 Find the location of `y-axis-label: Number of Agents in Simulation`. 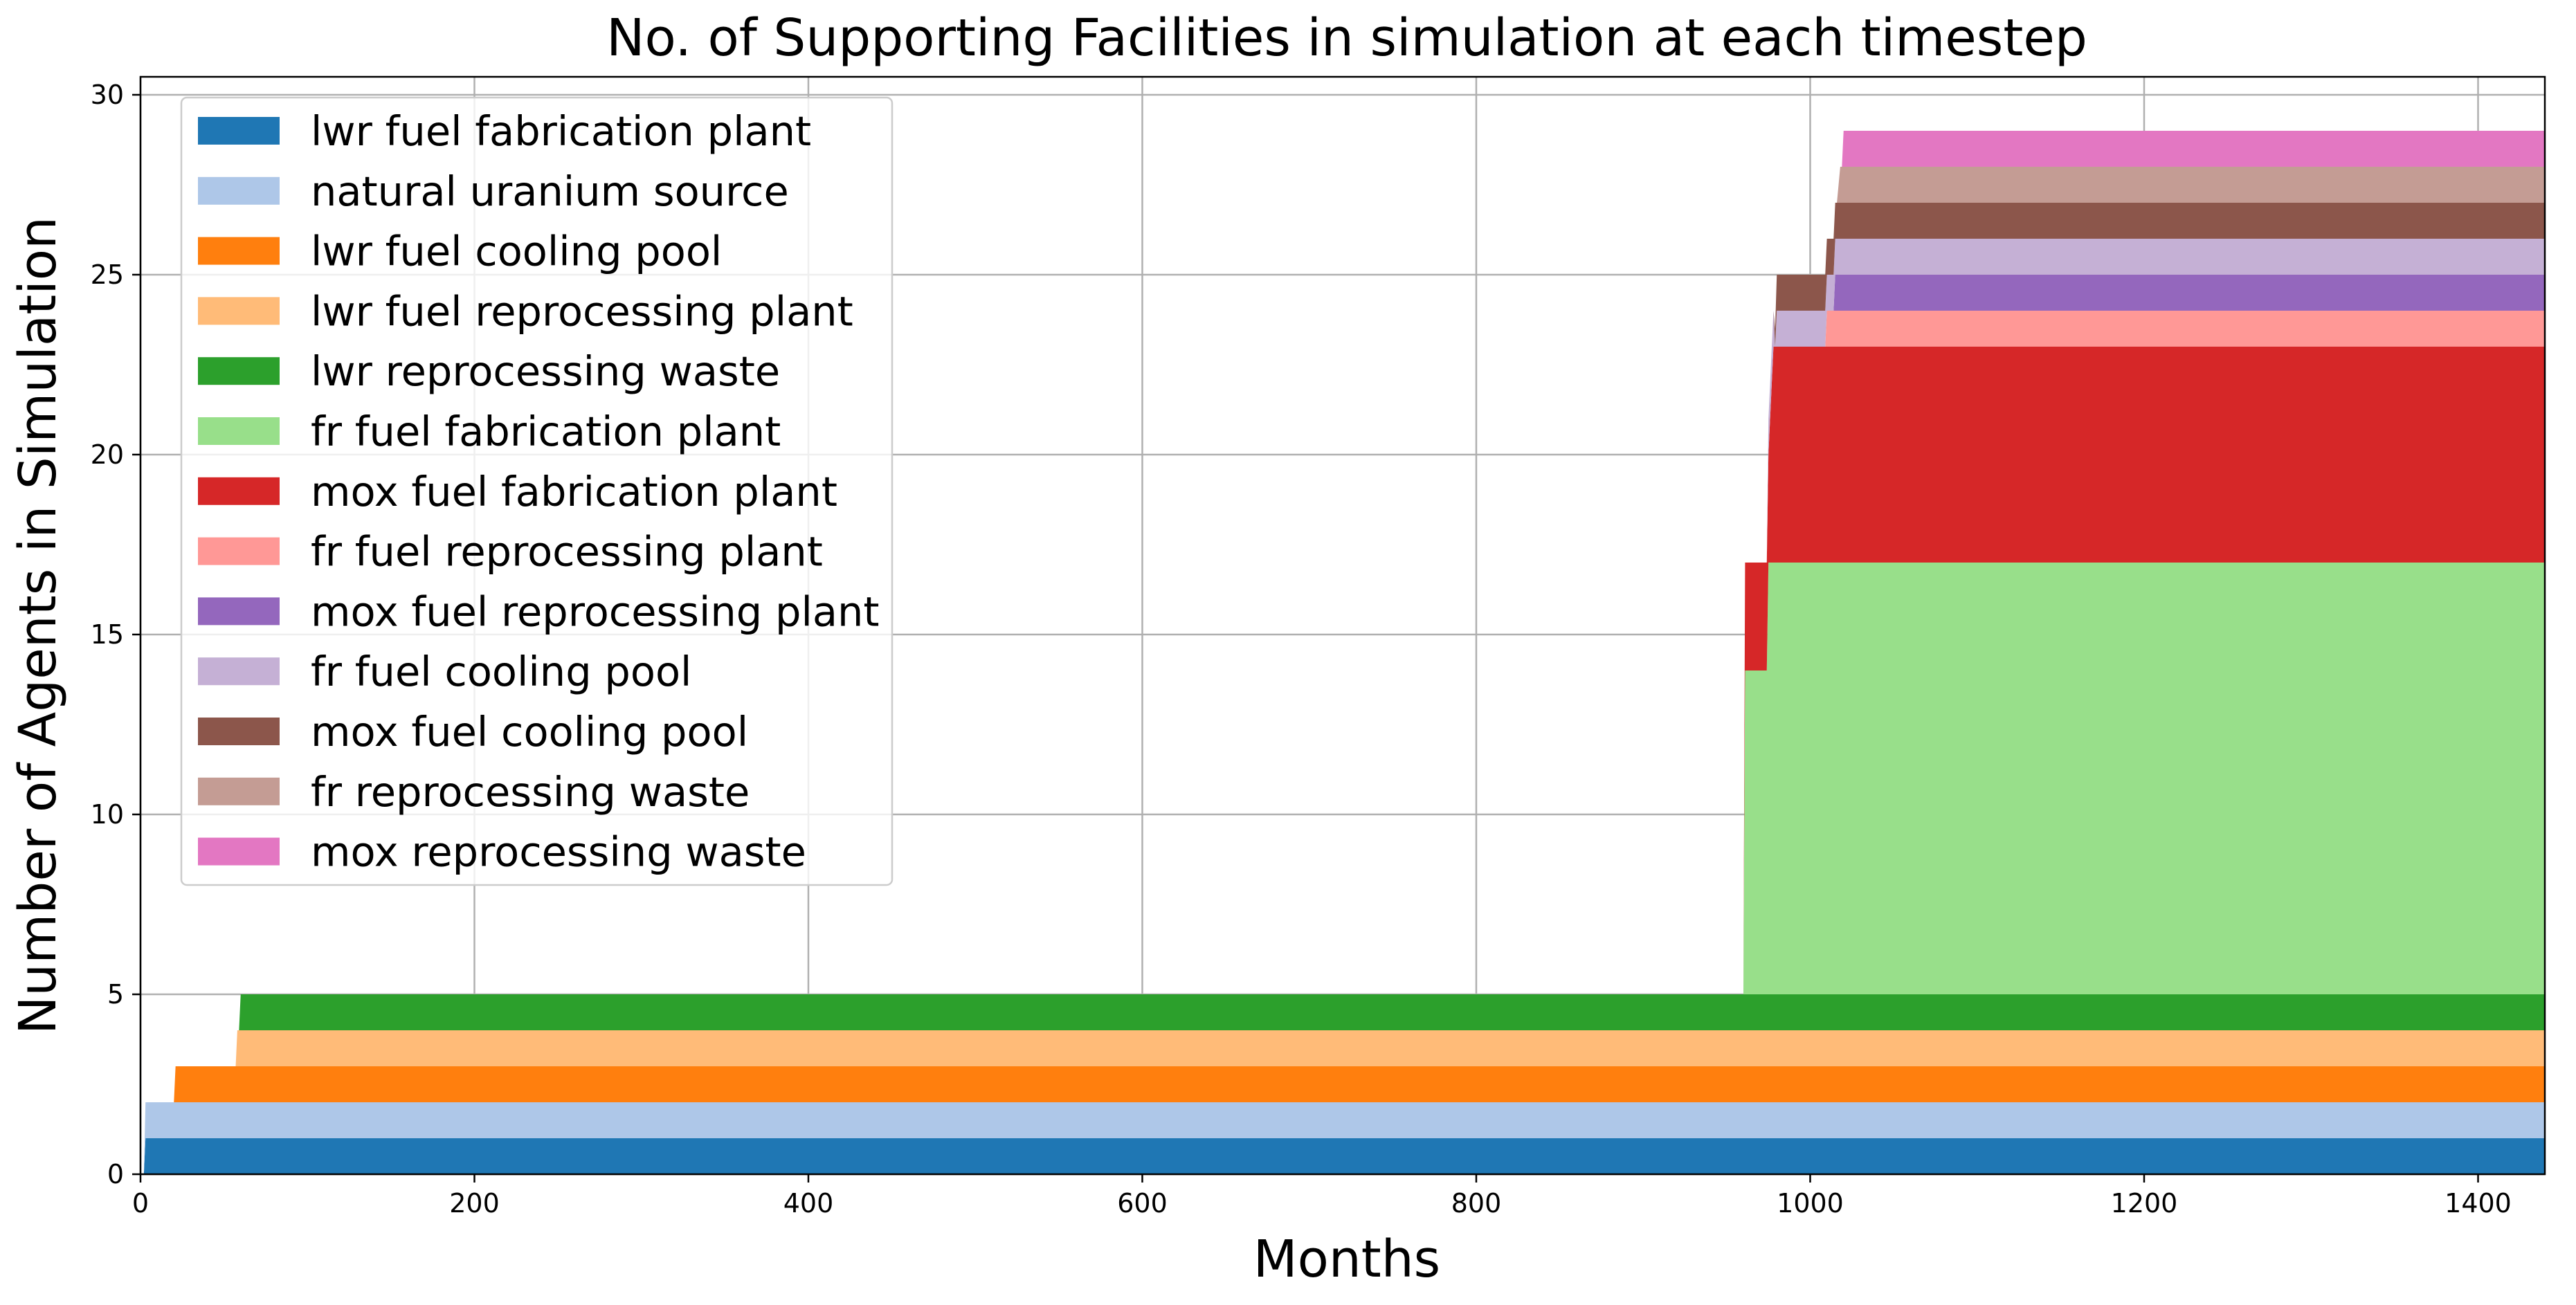

y-axis-label: Number of Agents in Simulation is located at coordinates (38, 625).